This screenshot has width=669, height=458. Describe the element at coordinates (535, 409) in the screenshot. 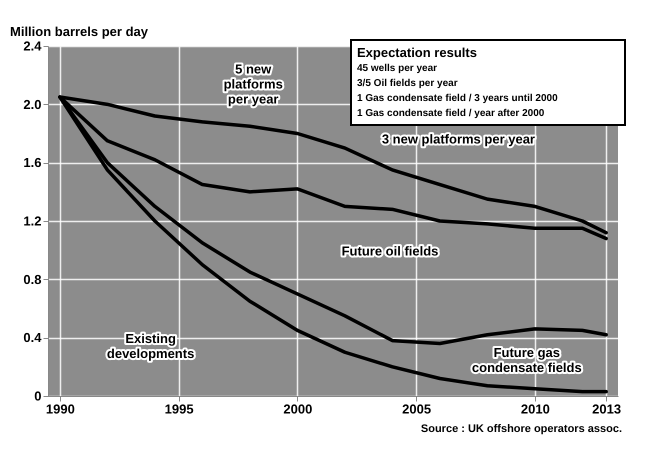

I see `x-tick-label: 2010` at that location.